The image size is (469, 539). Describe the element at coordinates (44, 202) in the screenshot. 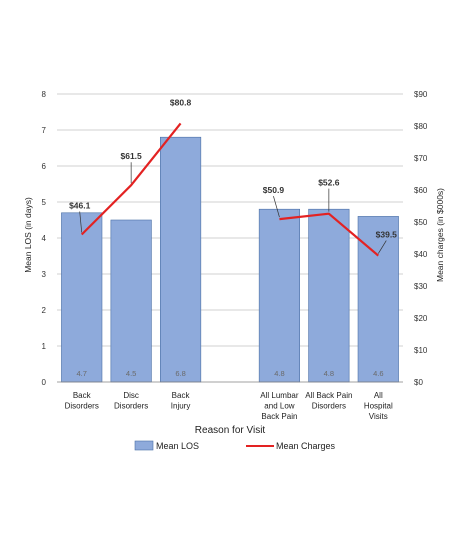

I see `y-tick-label: 5` at that location.